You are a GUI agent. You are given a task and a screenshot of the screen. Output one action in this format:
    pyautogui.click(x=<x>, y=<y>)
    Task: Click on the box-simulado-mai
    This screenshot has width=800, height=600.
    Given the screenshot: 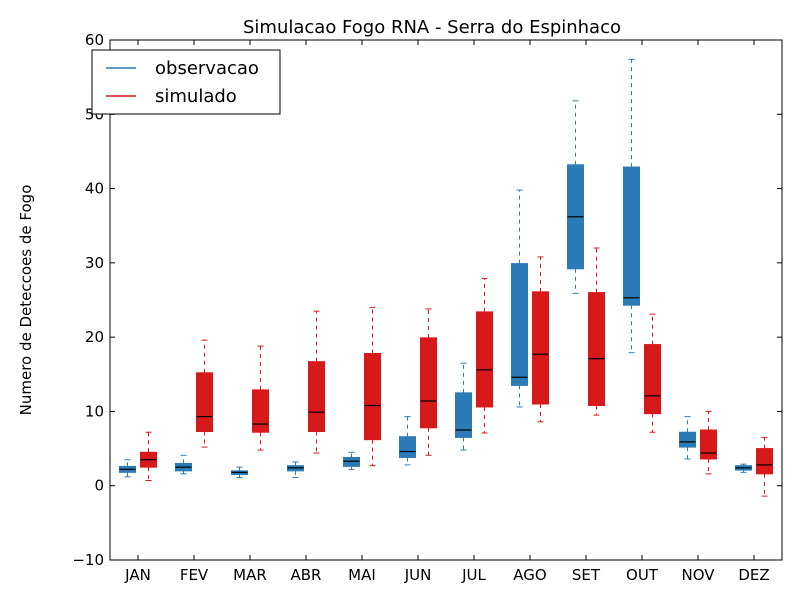 What is the action you would take?
    pyautogui.click(x=372, y=386)
    